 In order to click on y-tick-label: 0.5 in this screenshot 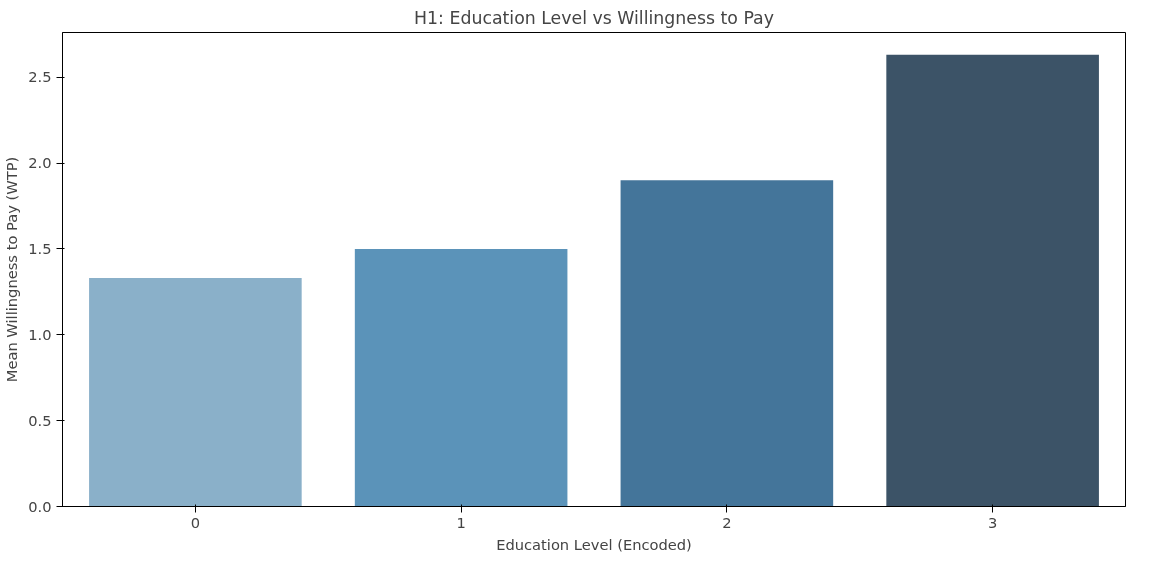, I will do `click(40, 420)`.